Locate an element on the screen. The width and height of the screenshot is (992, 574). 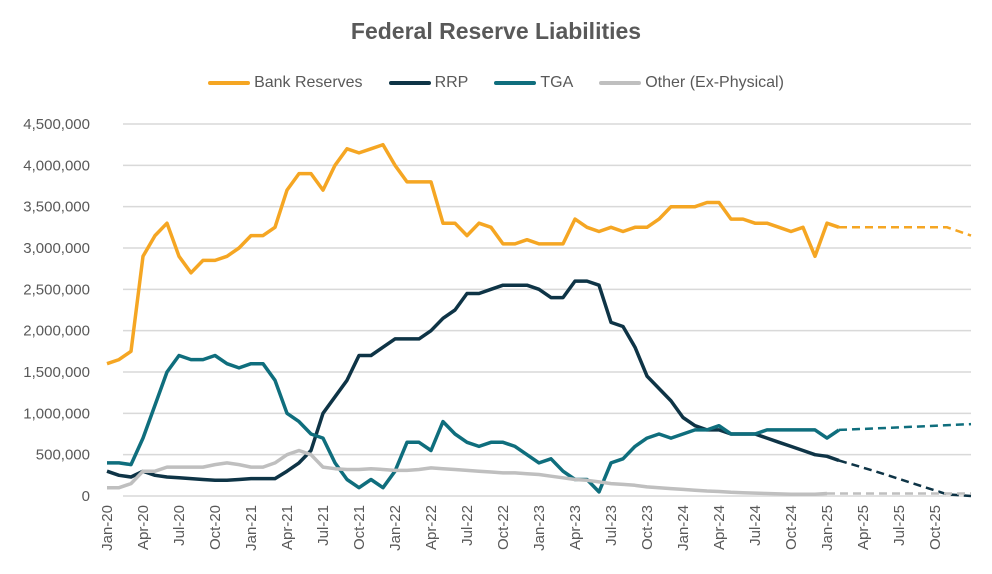
legend-item-rrp: RRP is located at coordinates (428, 83).